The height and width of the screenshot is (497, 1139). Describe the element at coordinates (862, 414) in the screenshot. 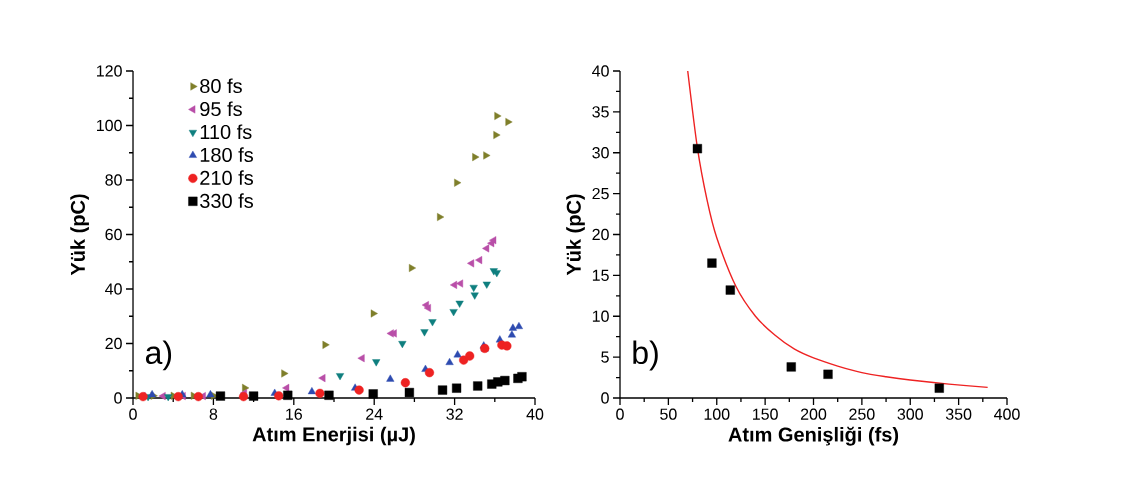

I see `x-tick-label: 250` at that location.